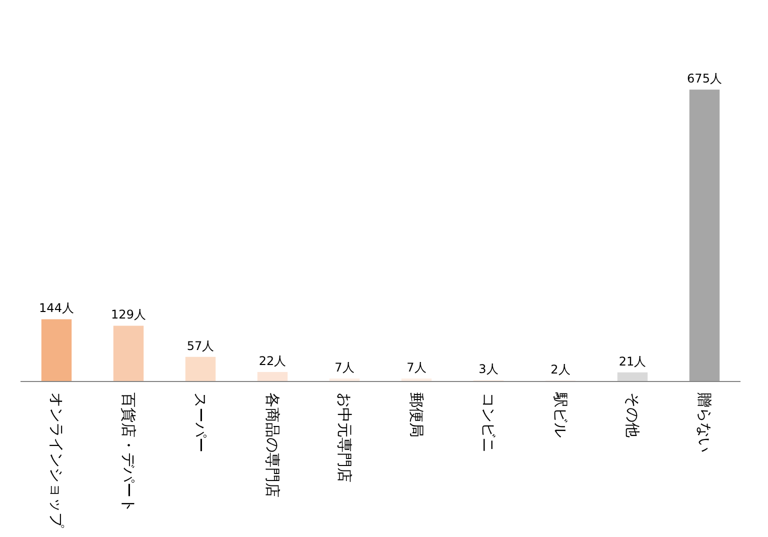 The image size is (768, 537). I want to click on data-label: 129人, so click(128, 315).